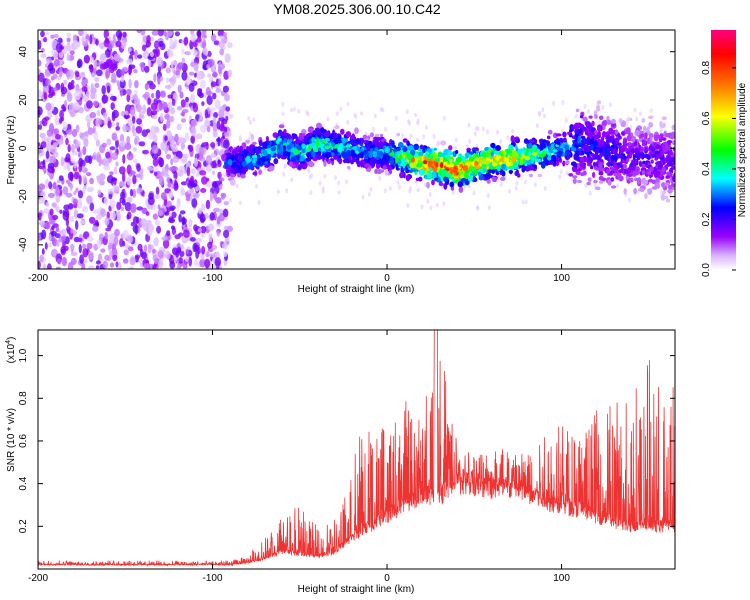  I want to click on colorbar-tick-label: 0.4, so click(706, 169).